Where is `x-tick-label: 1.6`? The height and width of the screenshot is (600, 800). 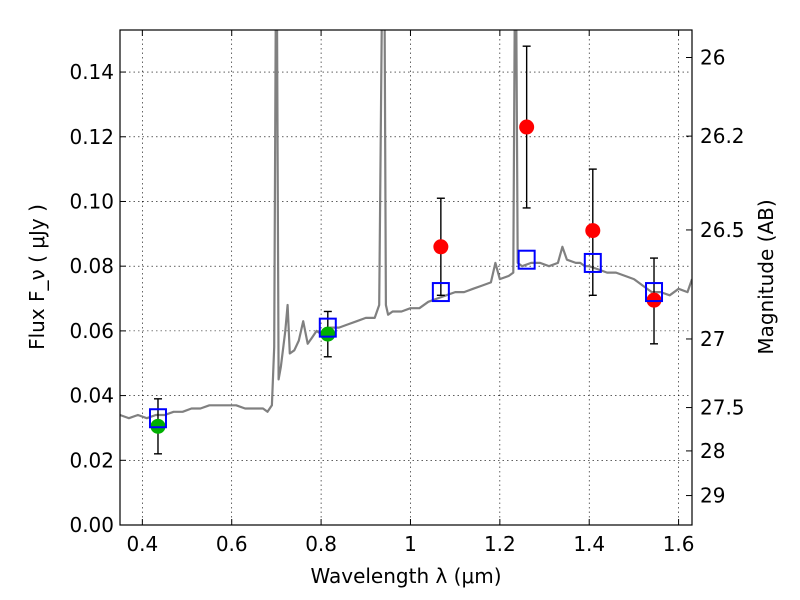
x-tick-label: 1.6 is located at coordinates (679, 544).